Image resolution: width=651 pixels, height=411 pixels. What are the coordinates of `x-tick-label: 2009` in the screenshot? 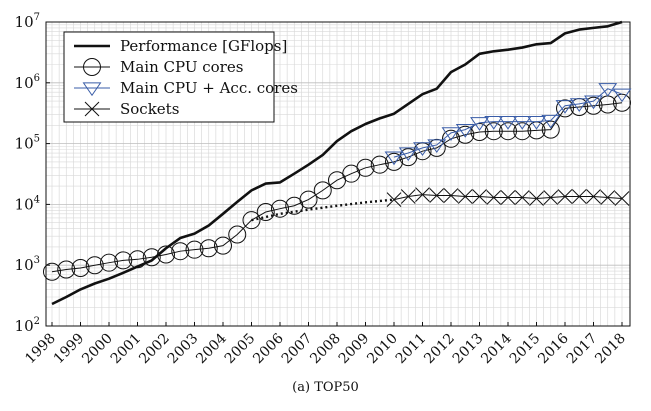 It's located at (354, 349).